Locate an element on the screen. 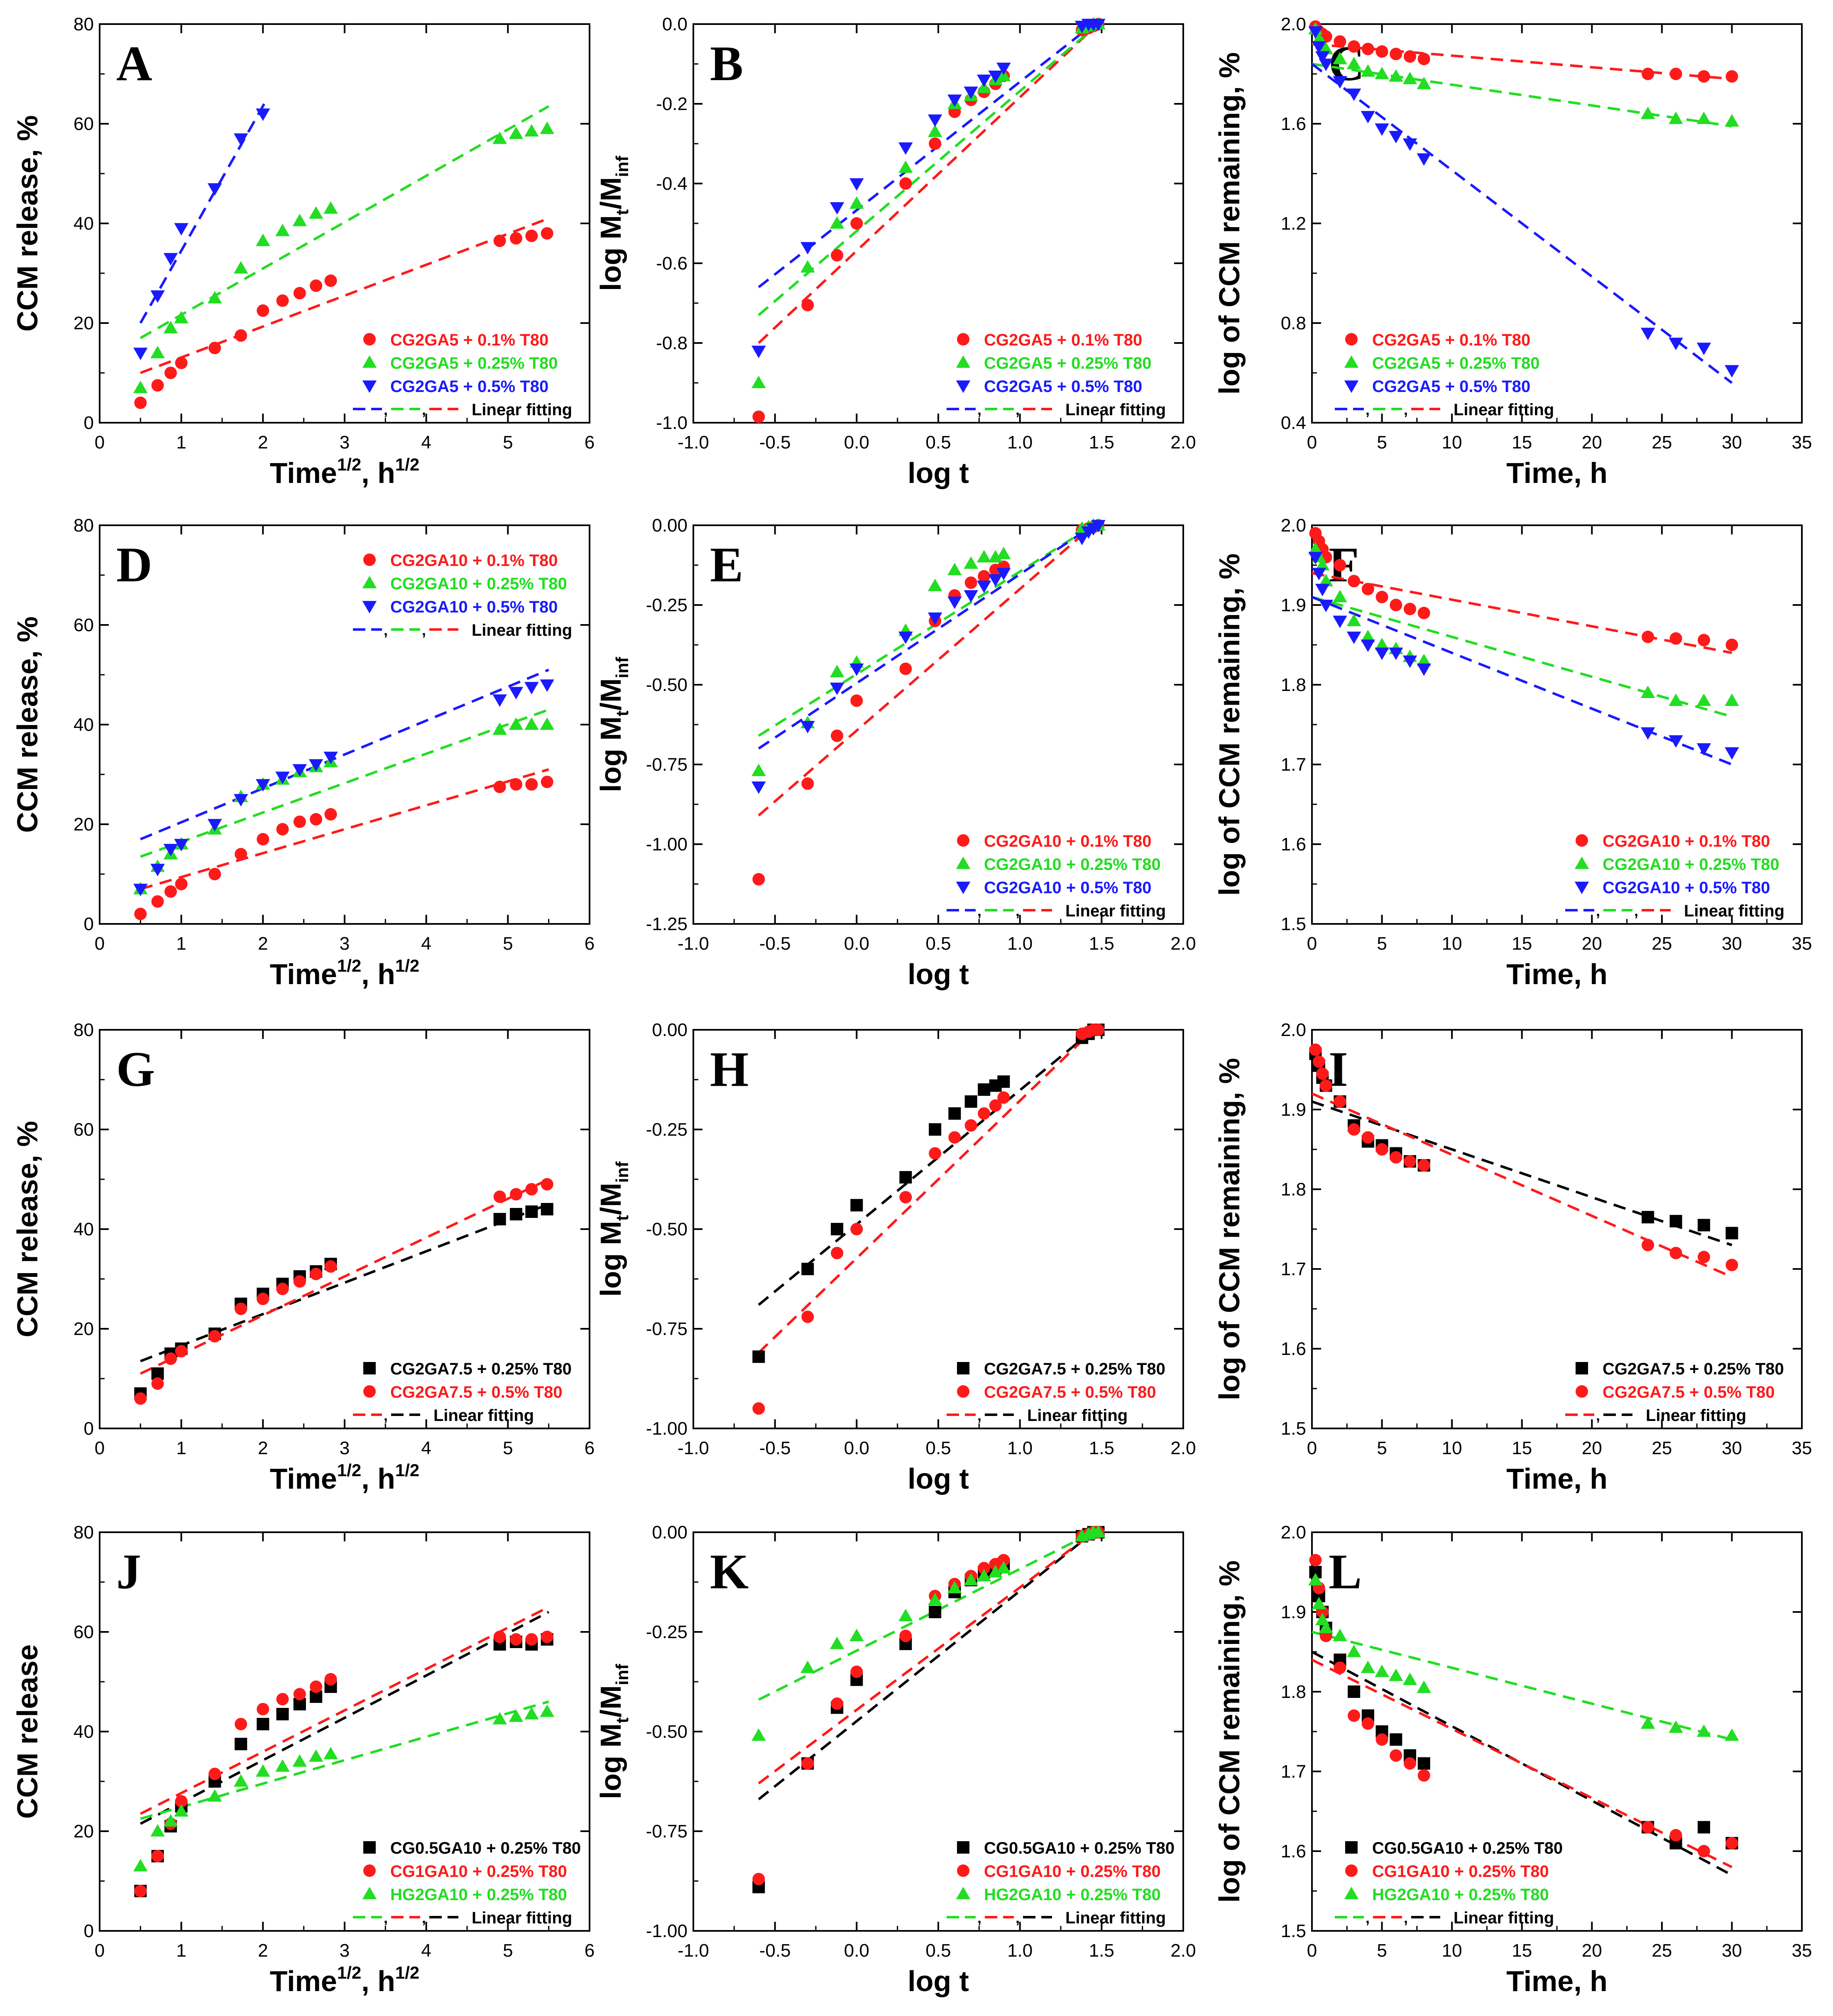 This screenshot has width=1833, height=2016. x-axis-label: Time1/2, h1/2 is located at coordinates (345, 1477).